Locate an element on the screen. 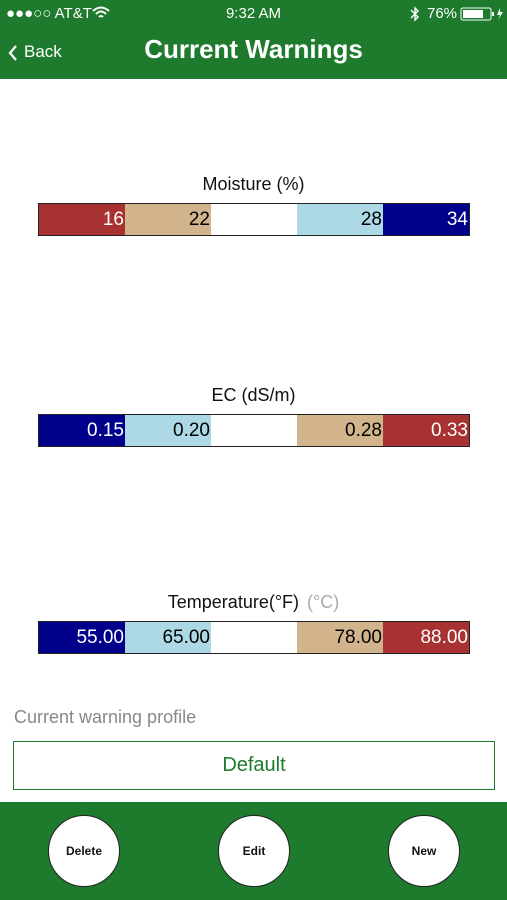 This screenshot has width=507, height=900. warning-bar: 16 22 28 34 is located at coordinates (254, 219).